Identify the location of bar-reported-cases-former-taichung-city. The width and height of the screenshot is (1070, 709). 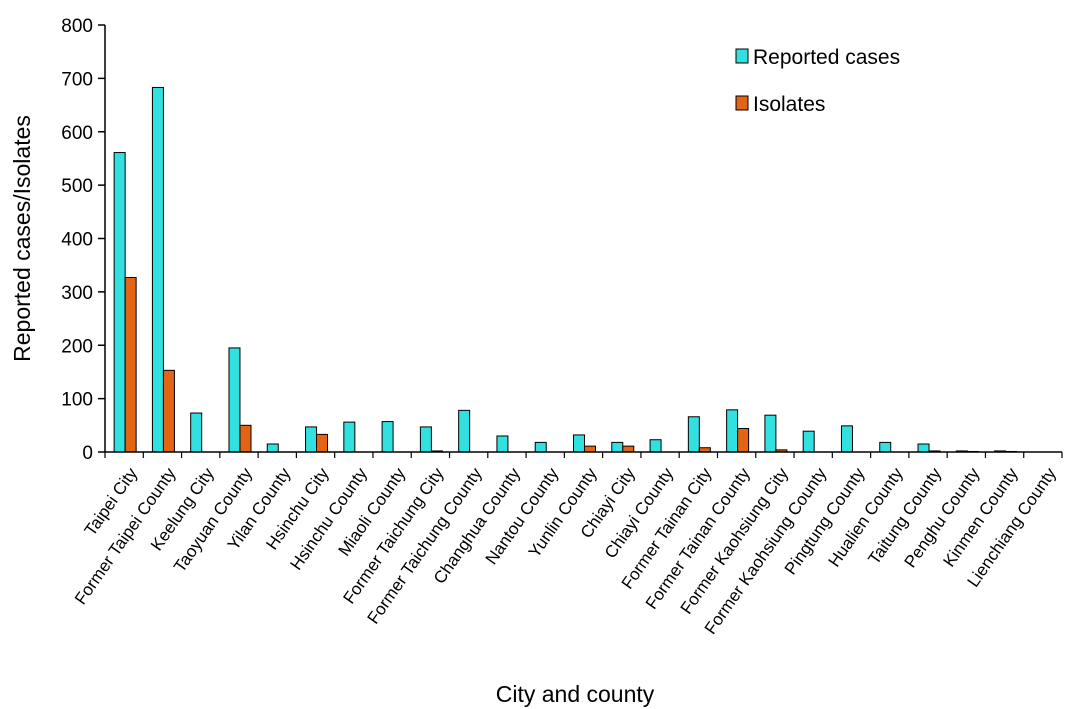
(425, 439).